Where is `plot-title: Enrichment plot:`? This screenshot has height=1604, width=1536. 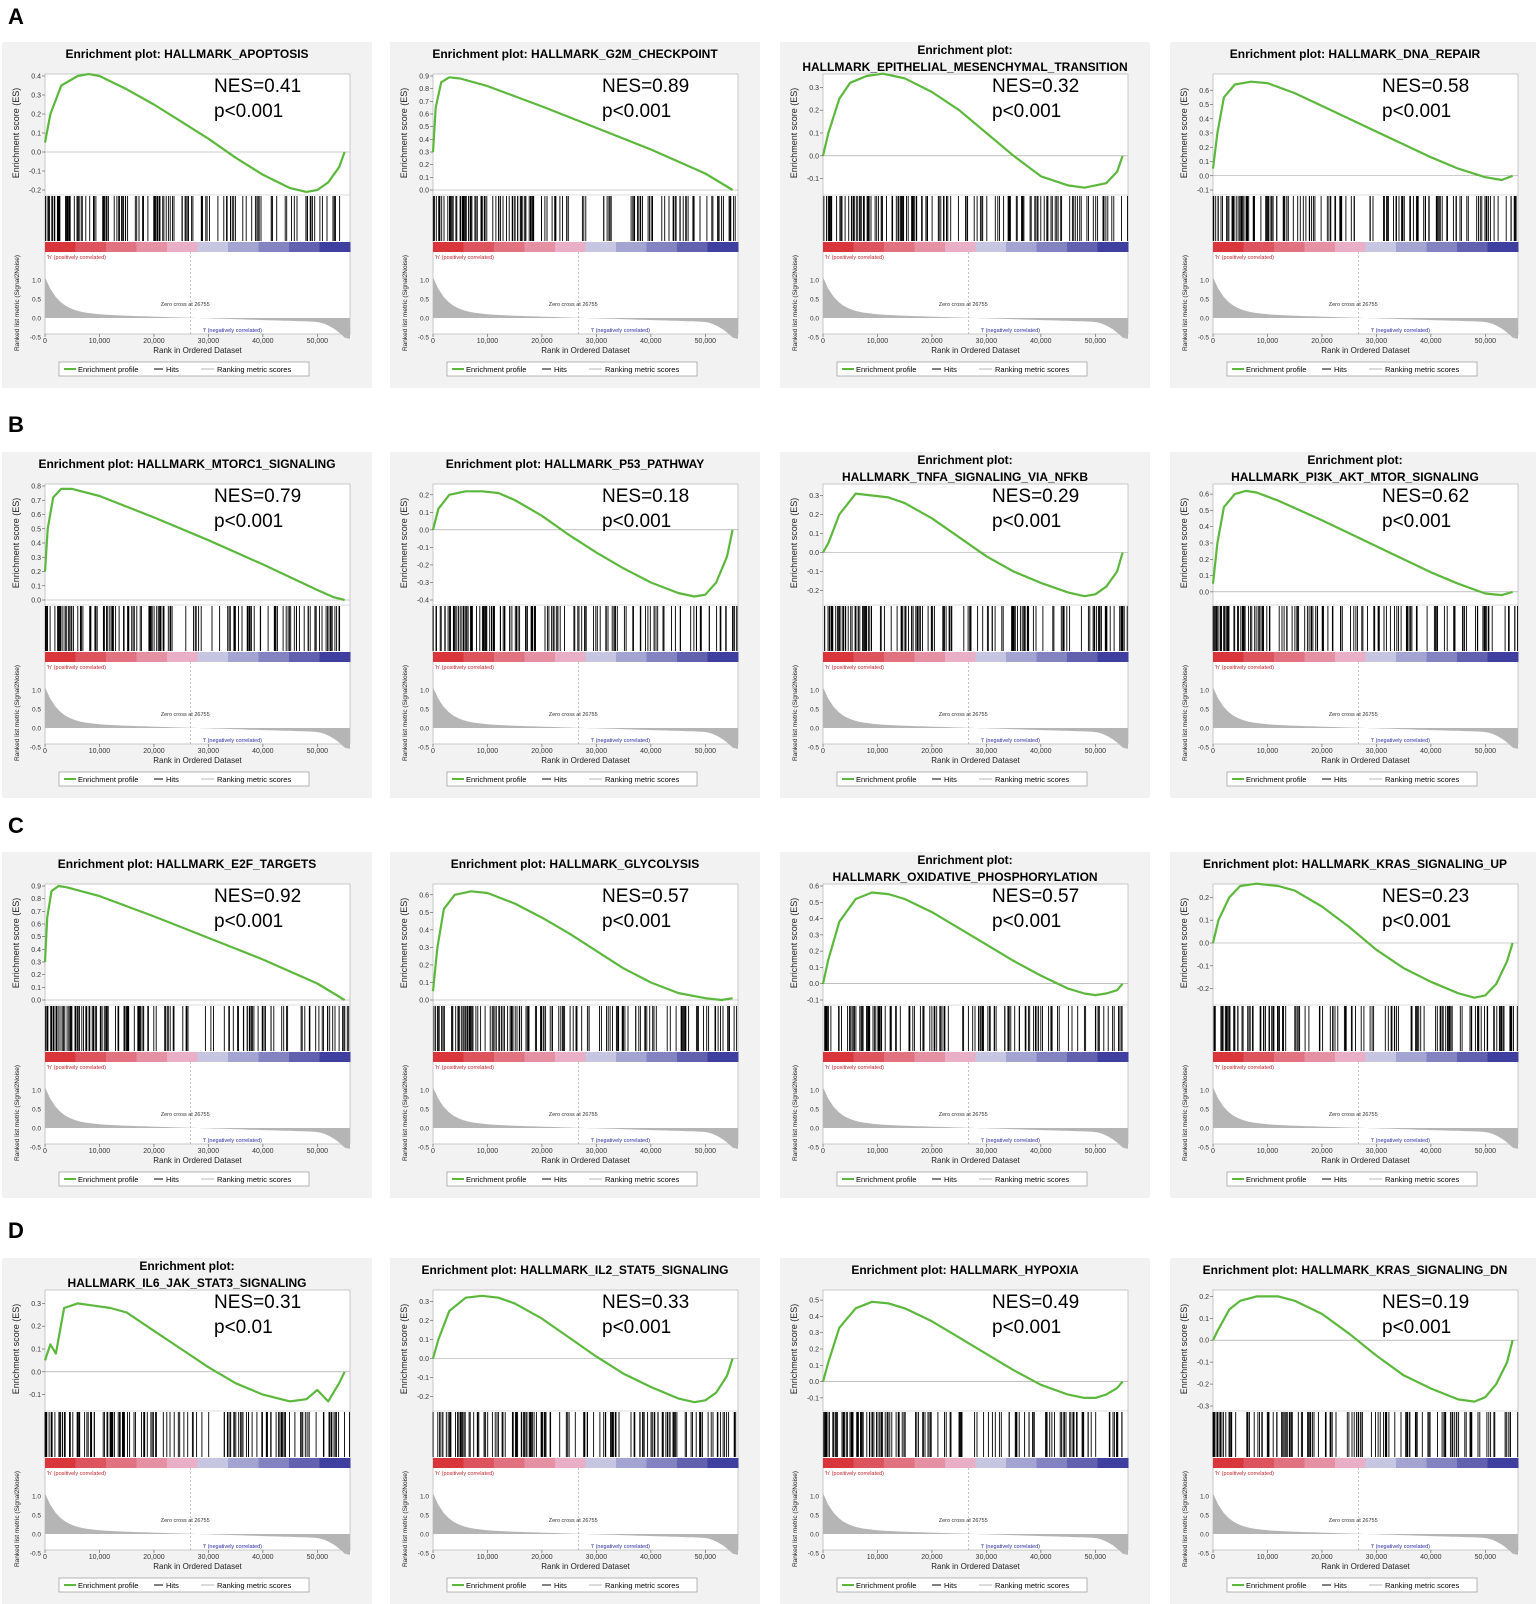 plot-title: Enrichment plot: is located at coordinates (1354, 460).